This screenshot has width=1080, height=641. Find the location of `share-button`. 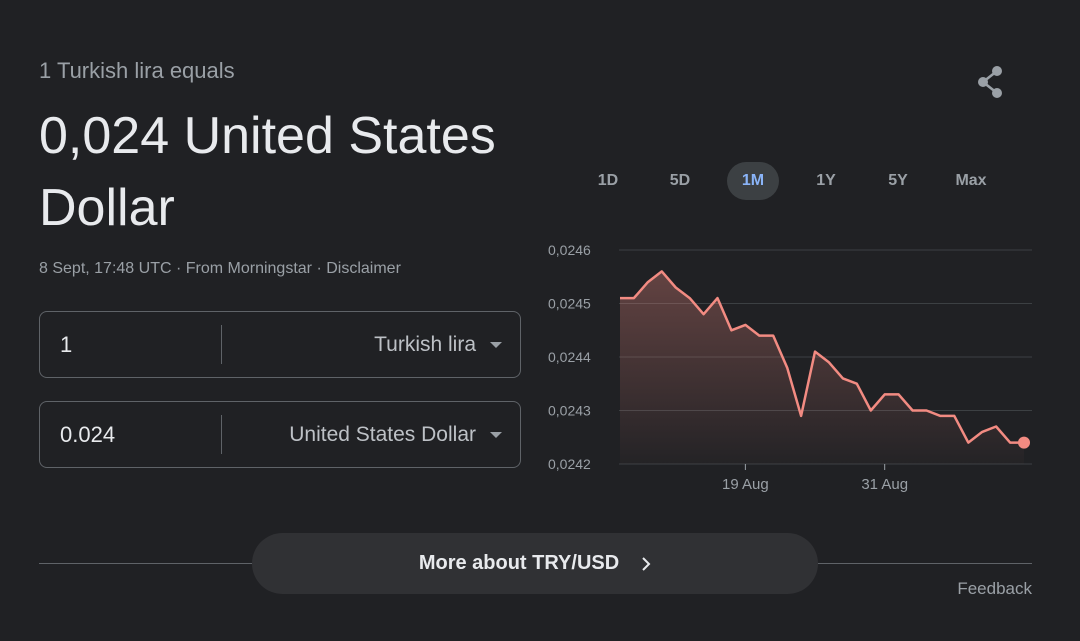

share-button is located at coordinates (990, 82).